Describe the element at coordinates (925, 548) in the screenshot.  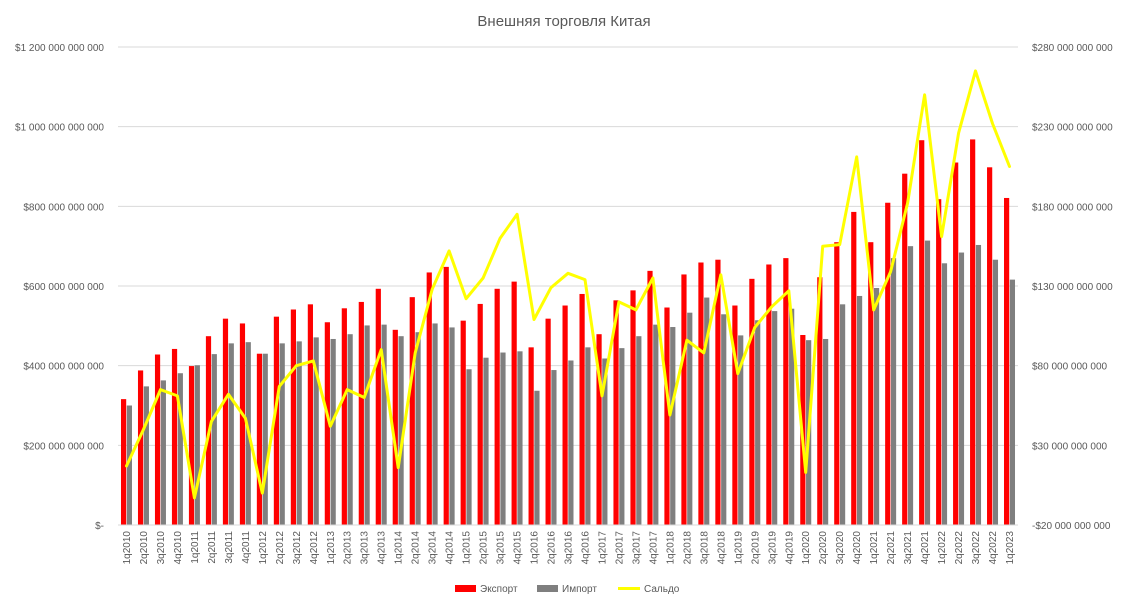
I see `x-tick-label: 4q2021` at that location.